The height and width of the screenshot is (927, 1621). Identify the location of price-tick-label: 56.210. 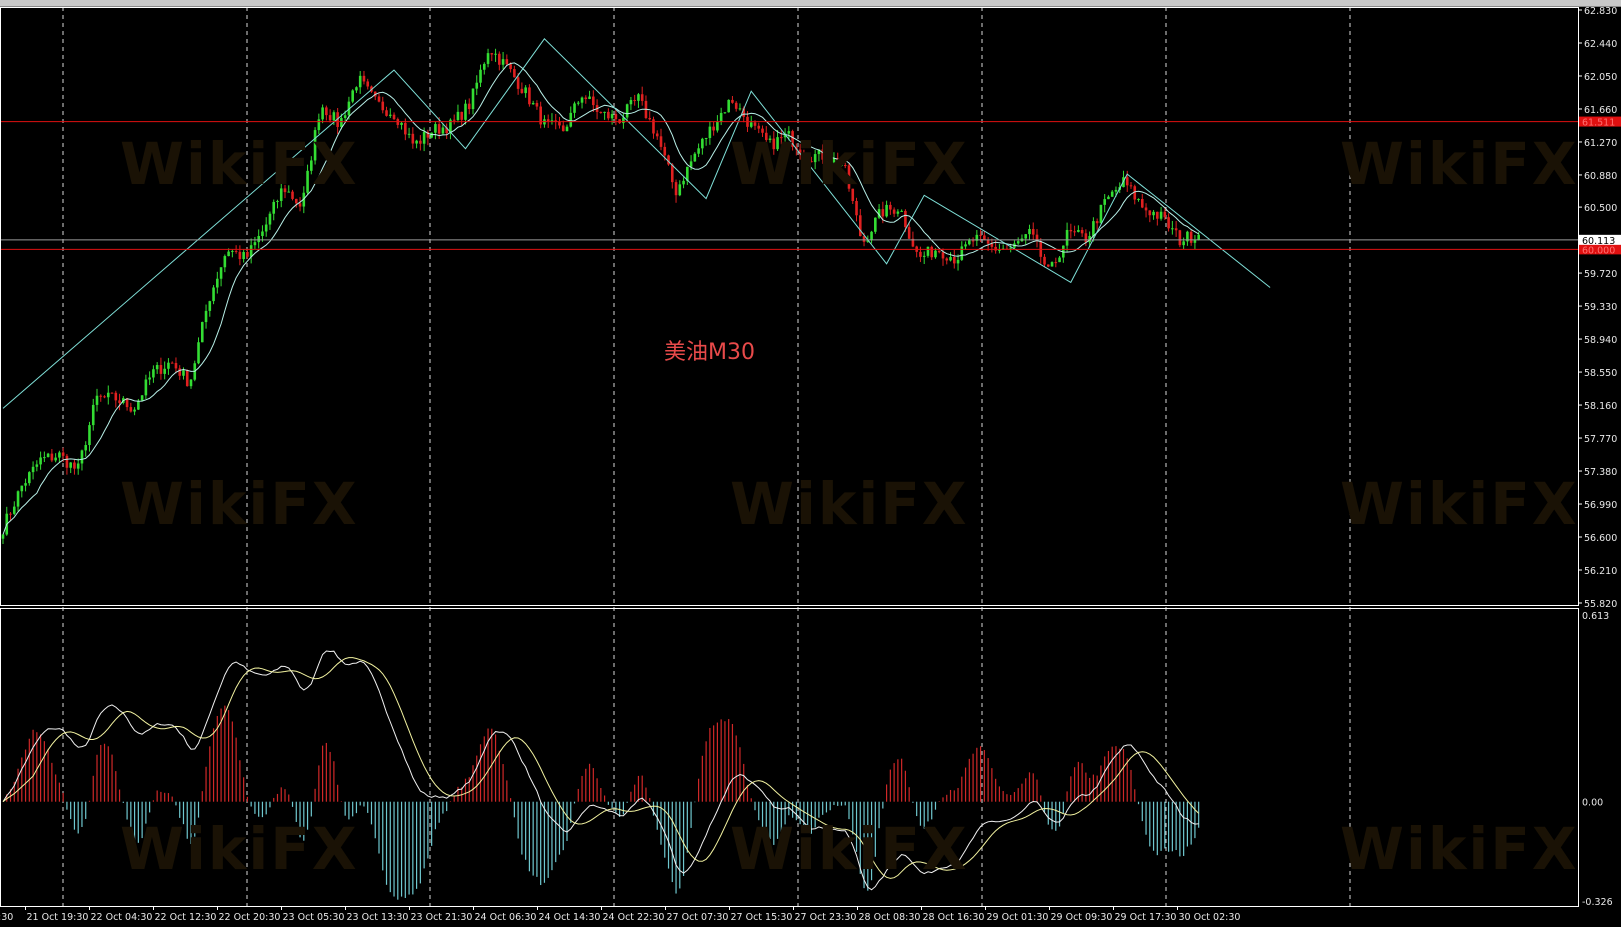
(1600, 571).